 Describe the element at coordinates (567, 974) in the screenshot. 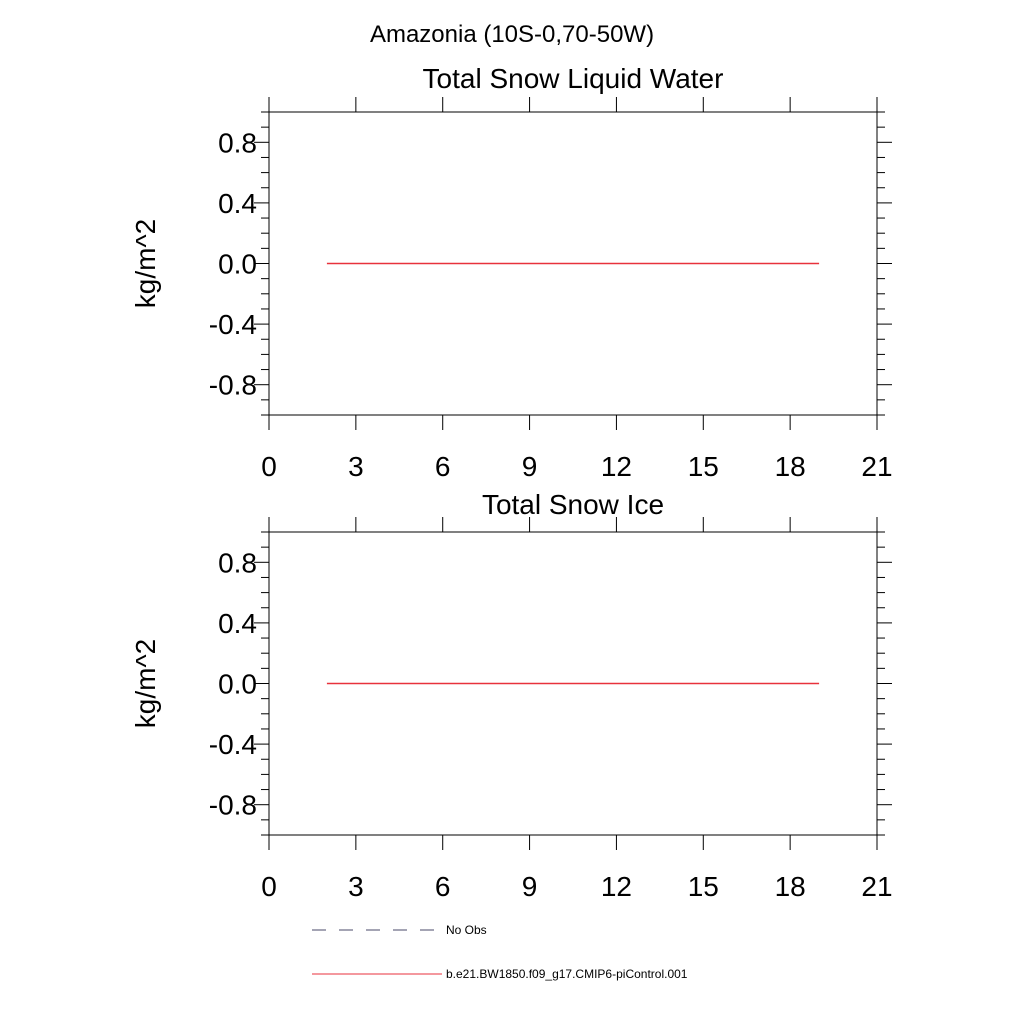

I see `legend-label-control-run: b.e21.BW1850.f09_g17.CMIP6-piControl.001` at that location.